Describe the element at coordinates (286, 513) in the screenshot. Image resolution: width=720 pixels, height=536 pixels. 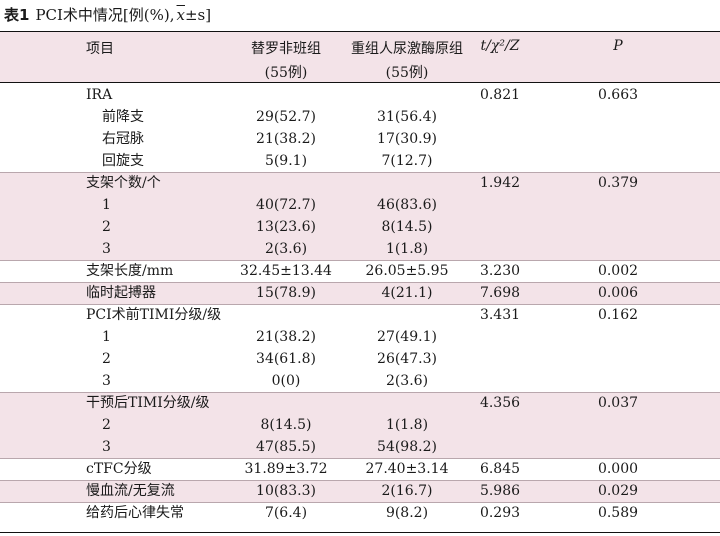
I see `cell-group1: 7(6.4)` at that location.